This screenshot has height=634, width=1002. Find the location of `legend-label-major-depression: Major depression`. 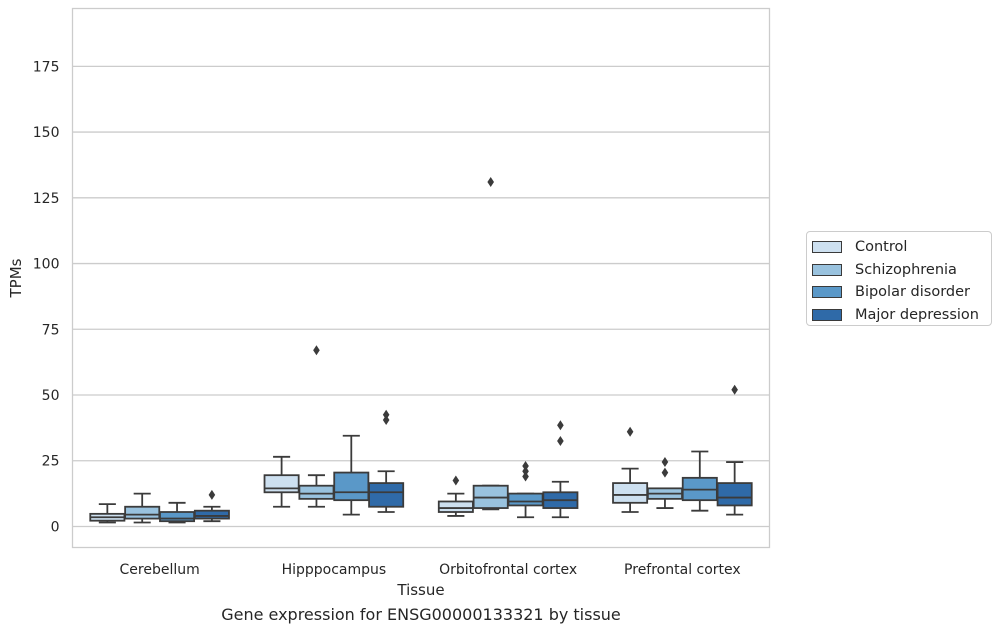

legend-label-major-depression: Major depression is located at coordinates (917, 314).